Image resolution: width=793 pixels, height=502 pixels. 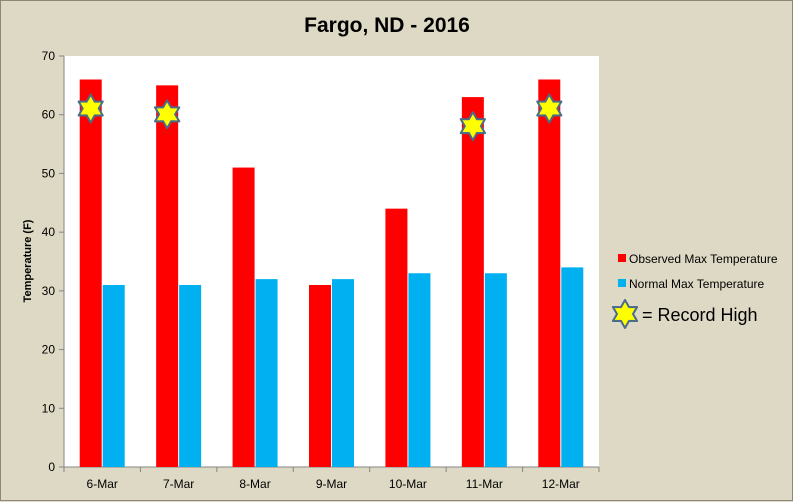 What do you see at coordinates (320, 117) in the screenshot?
I see `record-stars-group` at bounding box center [320, 117].